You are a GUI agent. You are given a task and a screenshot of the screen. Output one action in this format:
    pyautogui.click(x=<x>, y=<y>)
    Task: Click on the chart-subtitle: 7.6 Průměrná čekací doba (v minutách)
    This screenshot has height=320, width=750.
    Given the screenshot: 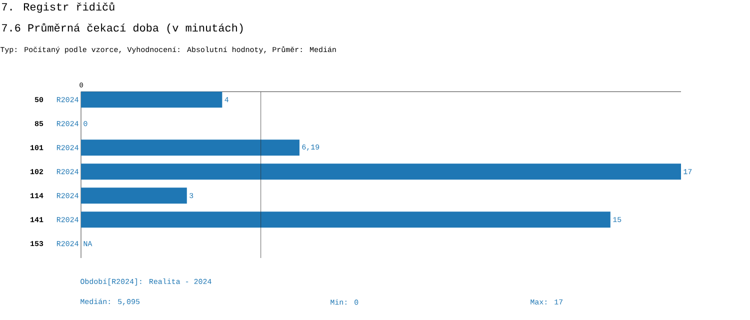 What is the action you would take?
    pyautogui.click(x=122, y=28)
    